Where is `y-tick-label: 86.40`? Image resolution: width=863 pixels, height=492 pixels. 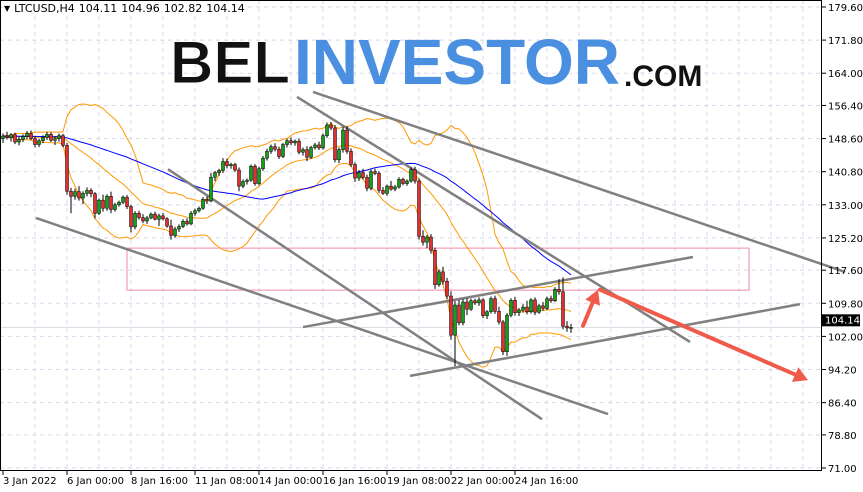 y-tick-label: 86.40 is located at coordinates (842, 404).